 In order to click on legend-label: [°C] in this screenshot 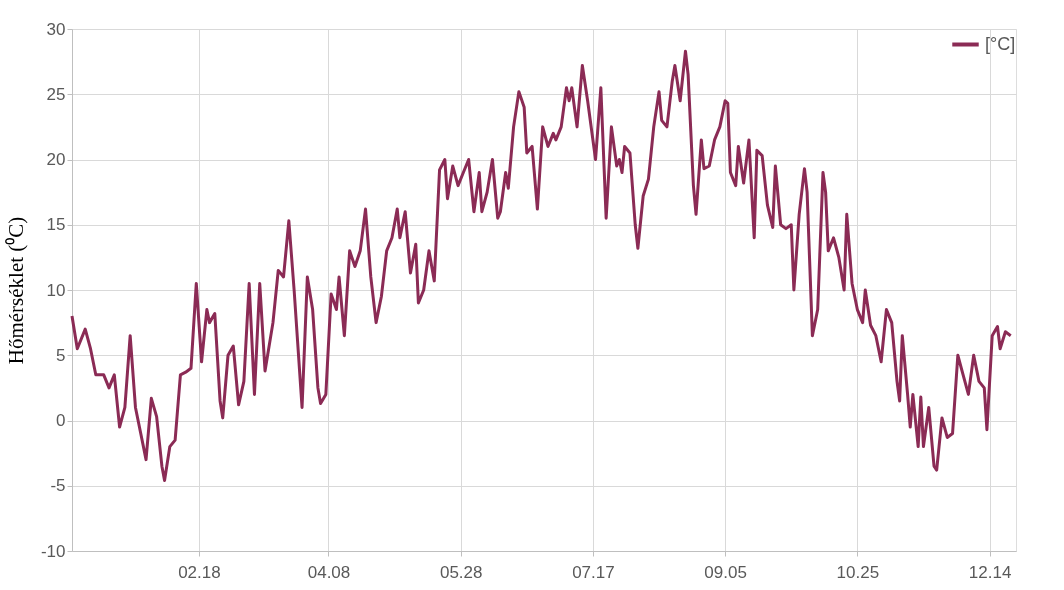, I will do `click(1000, 43)`.